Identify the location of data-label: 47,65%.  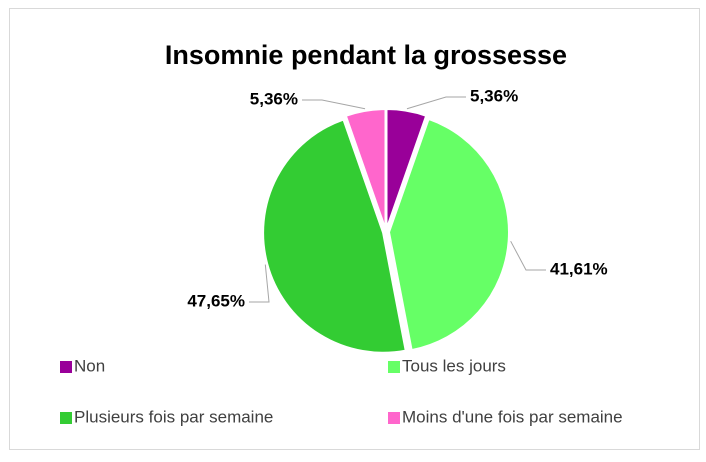
(216, 300).